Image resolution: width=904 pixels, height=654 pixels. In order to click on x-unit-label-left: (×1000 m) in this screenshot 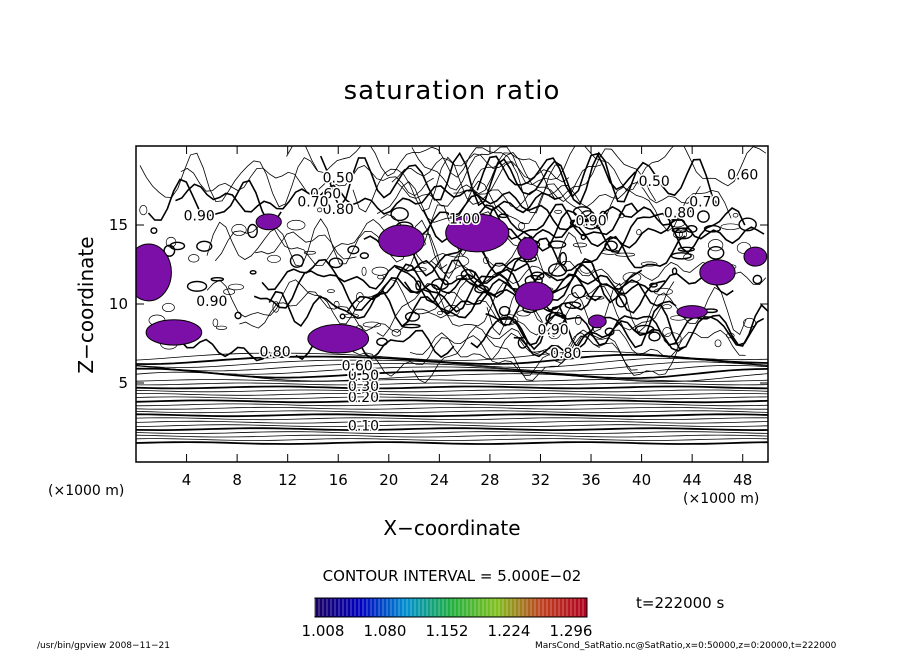, I will do `click(86, 491)`.